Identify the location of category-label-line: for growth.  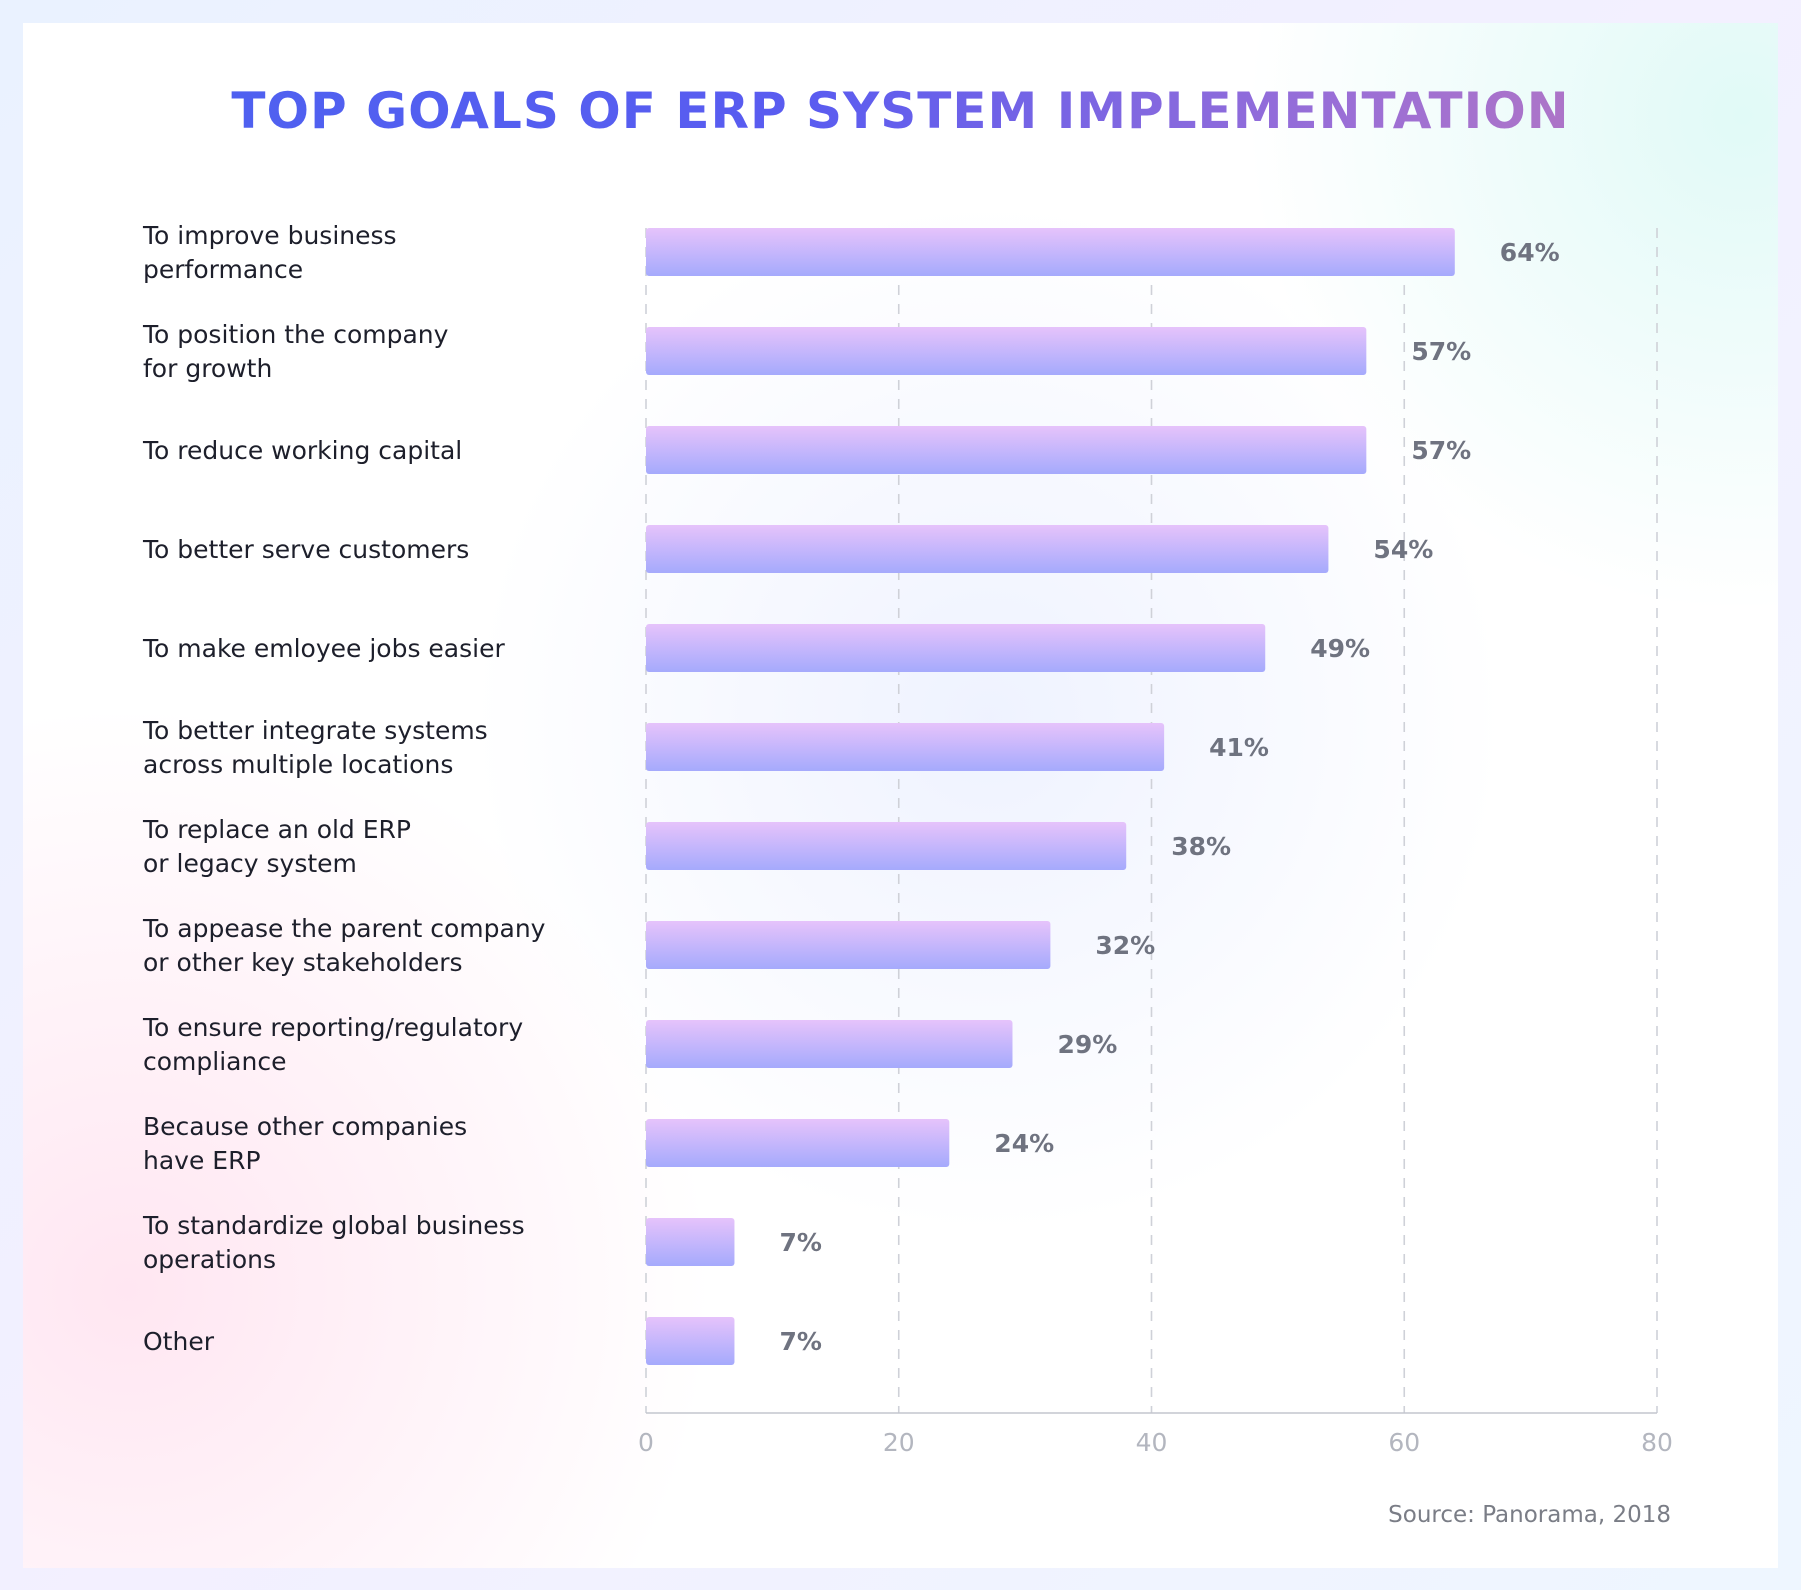
(207, 368).